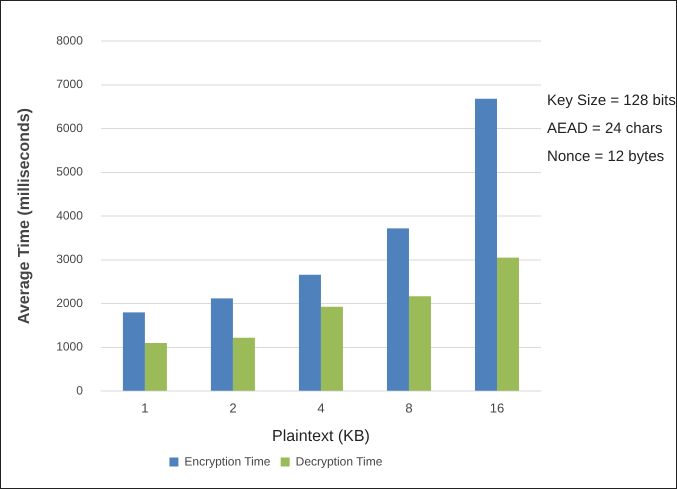 The width and height of the screenshot is (677, 489). What do you see at coordinates (409, 408) in the screenshot?
I see `x-tick-label: 8` at bounding box center [409, 408].